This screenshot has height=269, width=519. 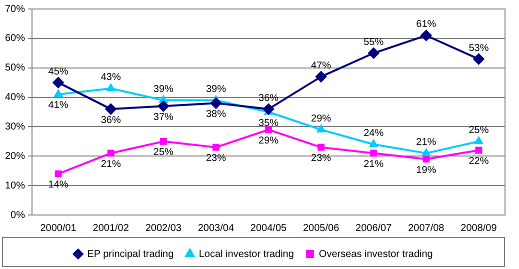 What do you see at coordinates (374, 228) in the screenshot?
I see `x-tick-label: 2006/07` at bounding box center [374, 228].